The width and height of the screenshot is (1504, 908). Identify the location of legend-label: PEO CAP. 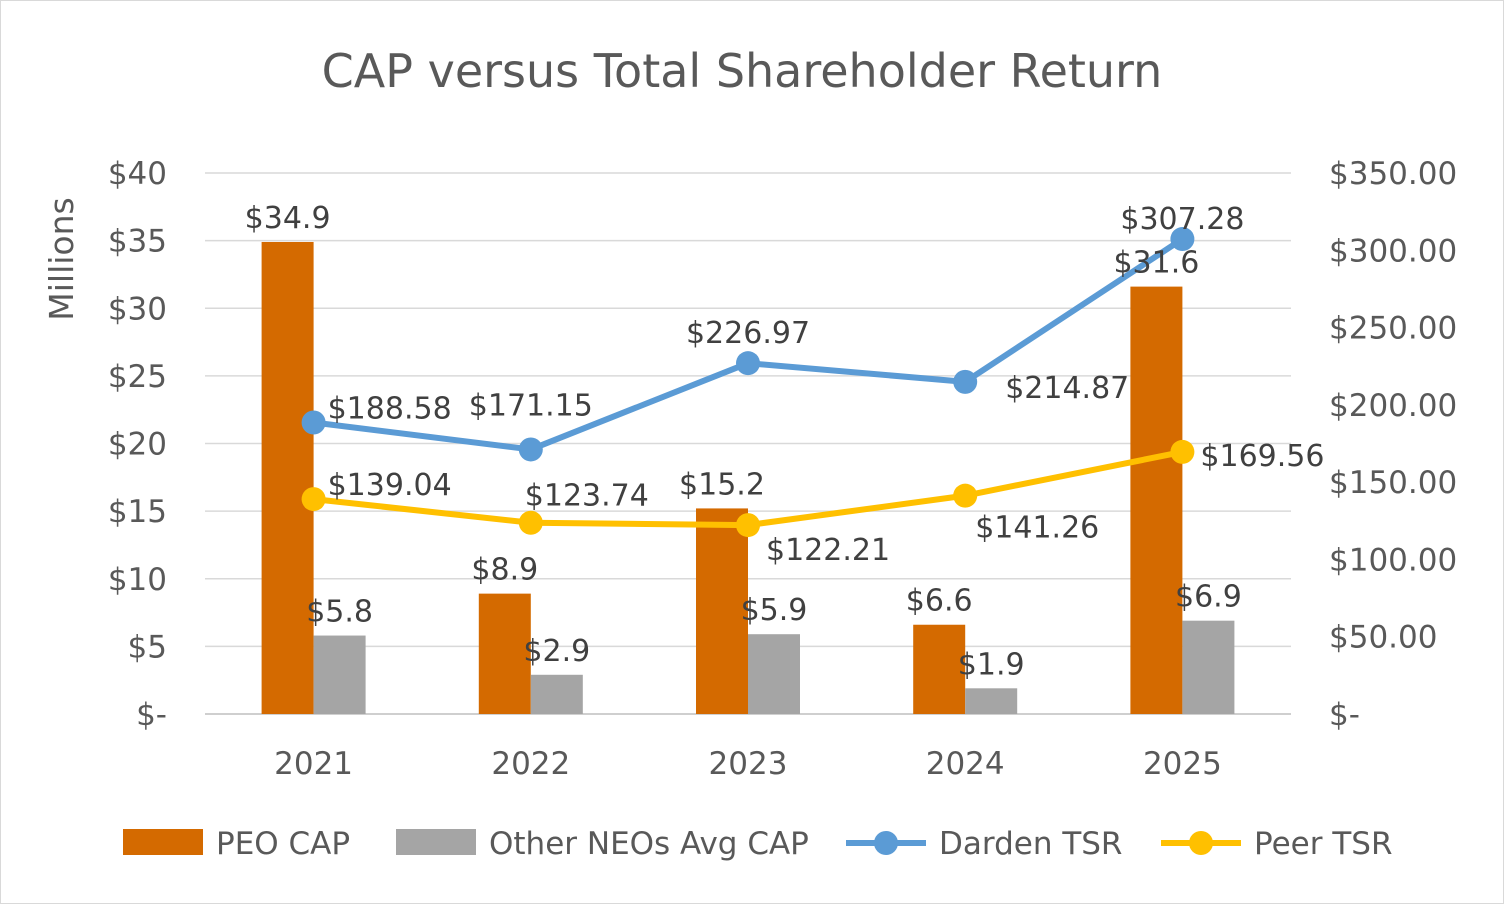
(283, 844).